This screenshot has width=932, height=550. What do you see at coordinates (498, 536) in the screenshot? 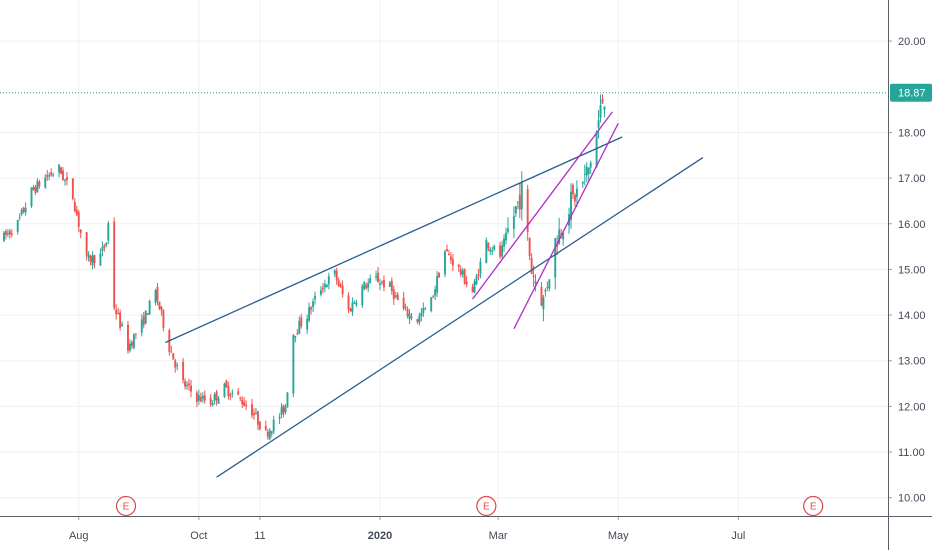
I see `x-tick-label: Mar` at bounding box center [498, 536].